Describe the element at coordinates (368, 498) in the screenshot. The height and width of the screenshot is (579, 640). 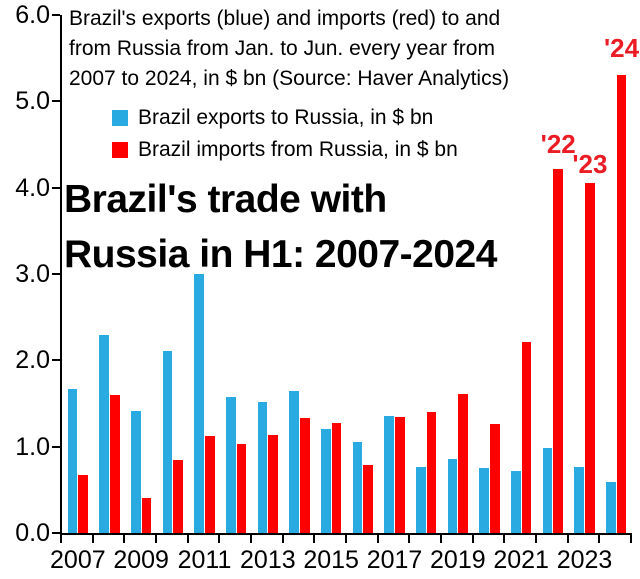
I see `bar-imports-2016` at that location.